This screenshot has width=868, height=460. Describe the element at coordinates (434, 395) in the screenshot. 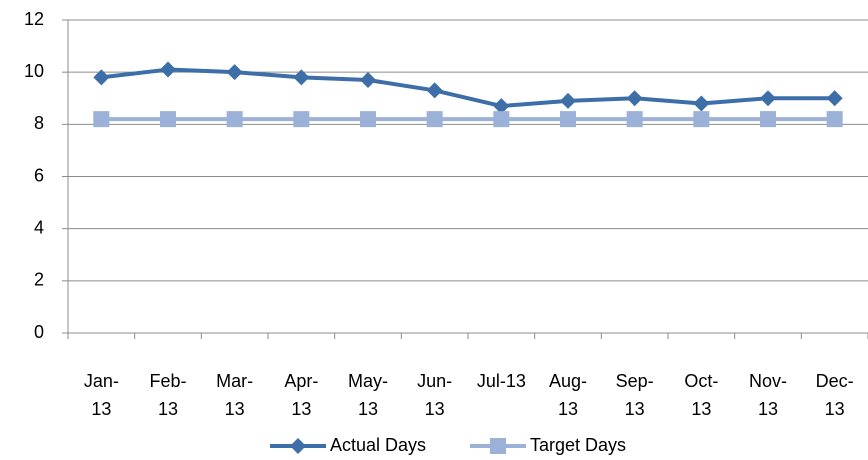

I see `x-tick-label: Jun-13` at that location.